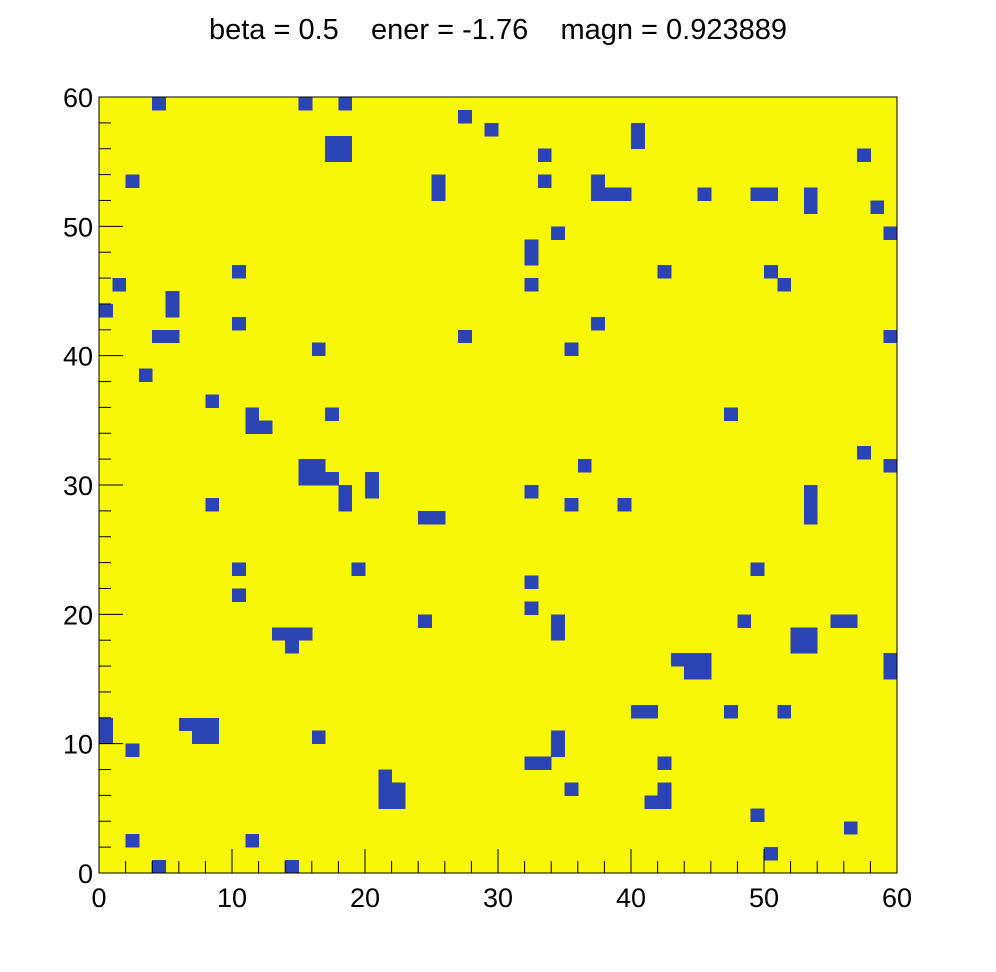  I want to click on x-tick-label: 40, so click(631, 898).